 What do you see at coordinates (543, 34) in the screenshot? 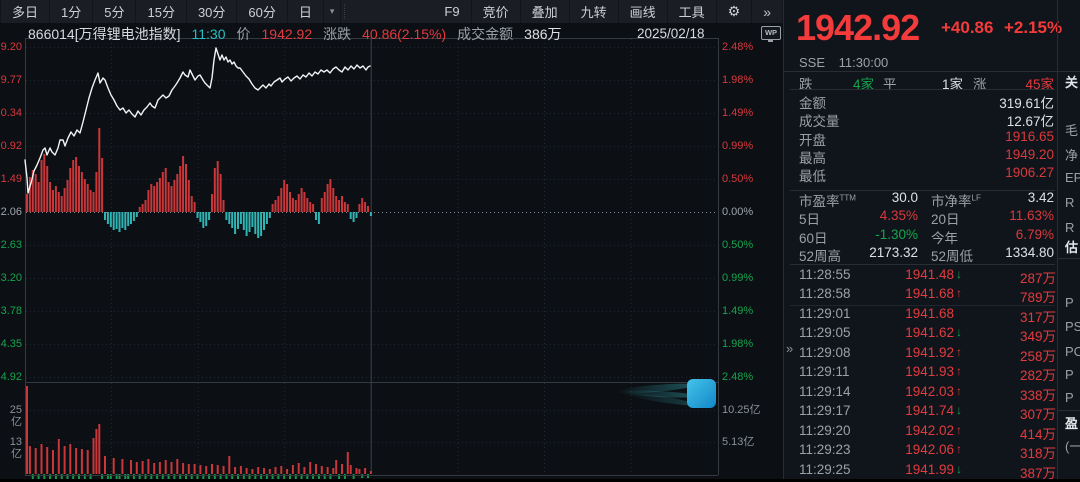
I see `turnover-value: 386万` at bounding box center [543, 34].